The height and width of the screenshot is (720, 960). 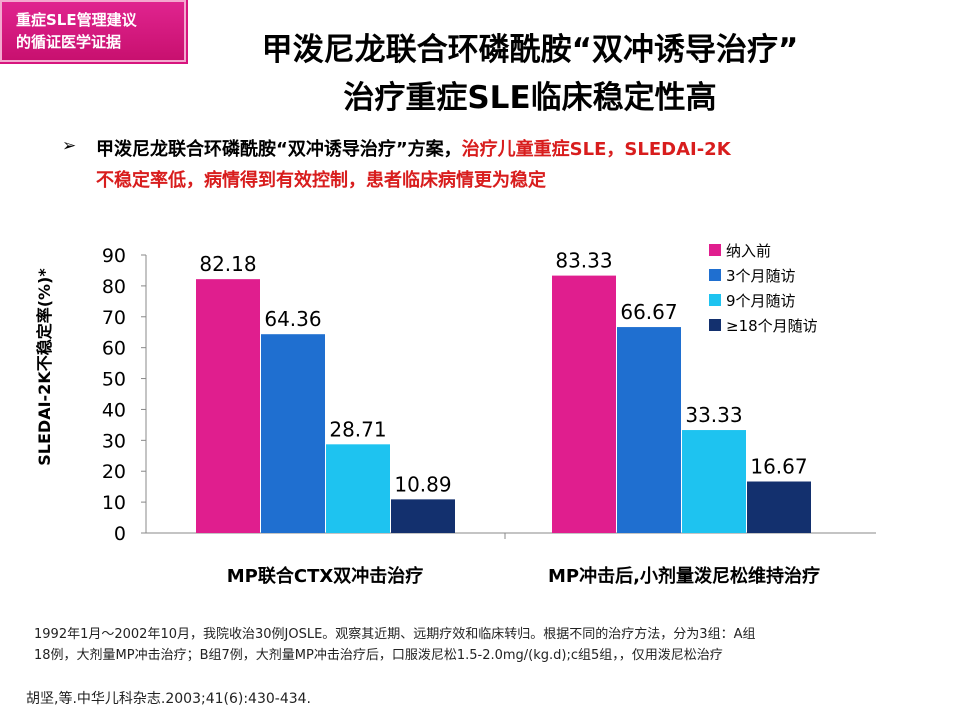 I want to click on y-tick-label: 30, so click(x=114, y=441).